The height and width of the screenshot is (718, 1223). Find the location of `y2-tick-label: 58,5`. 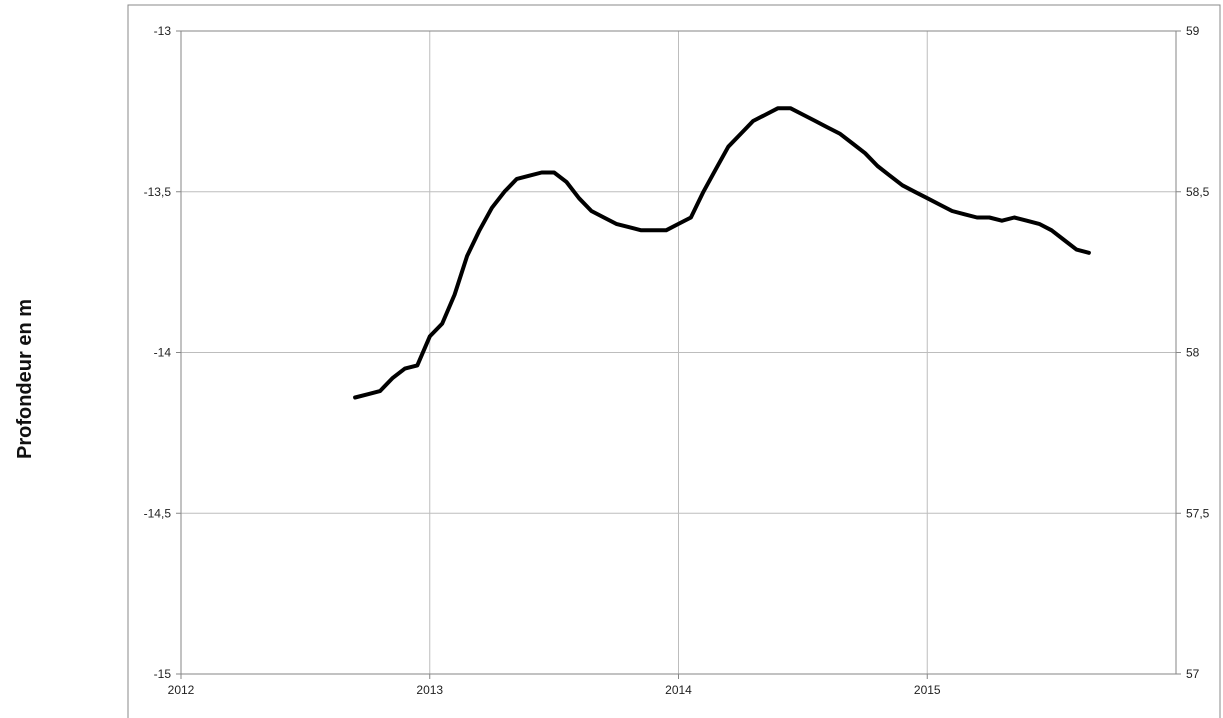

y2-tick-label: 58,5 is located at coordinates (1198, 192).